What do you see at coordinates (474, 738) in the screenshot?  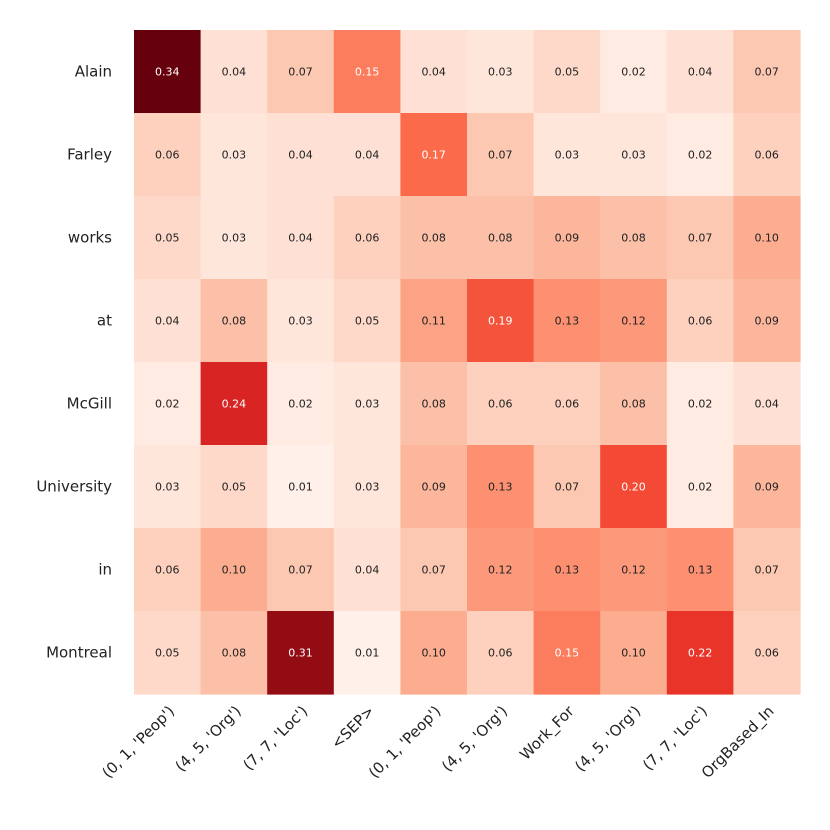 I see `column-label: (4, 5, 'Org')` at bounding box center [474, 738].